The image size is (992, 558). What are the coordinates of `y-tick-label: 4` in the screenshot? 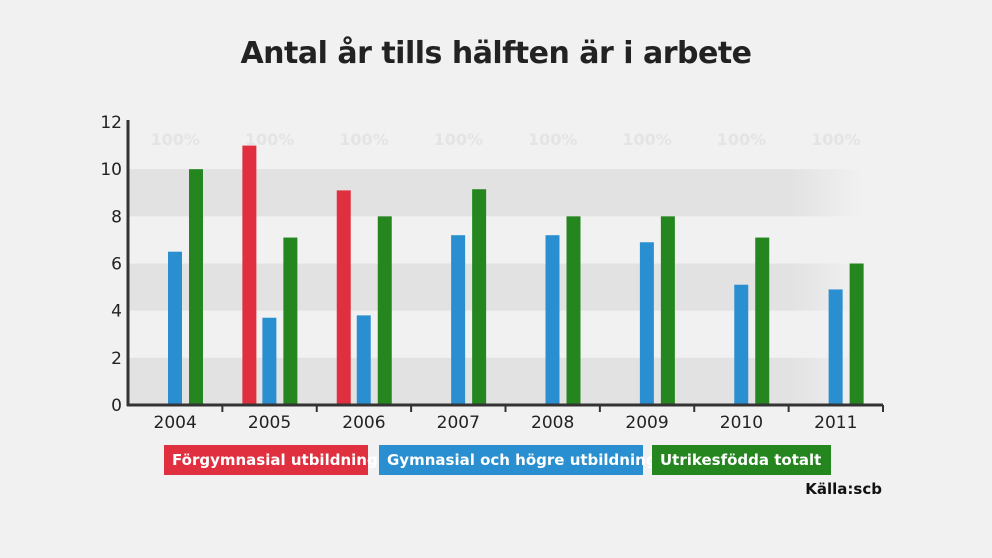 It's located at (116, 312).